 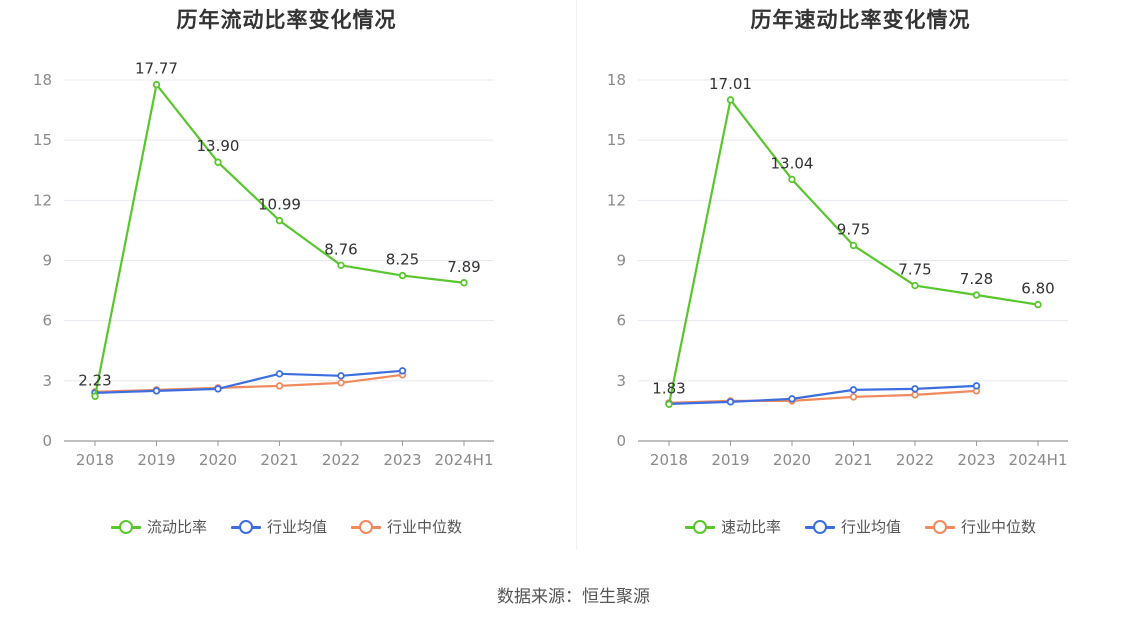 What do you see at coordinates (286, 20) in the screenshot?
I see `chart-title: 历年流动比率变化情况` at bounding box center [286, 20].